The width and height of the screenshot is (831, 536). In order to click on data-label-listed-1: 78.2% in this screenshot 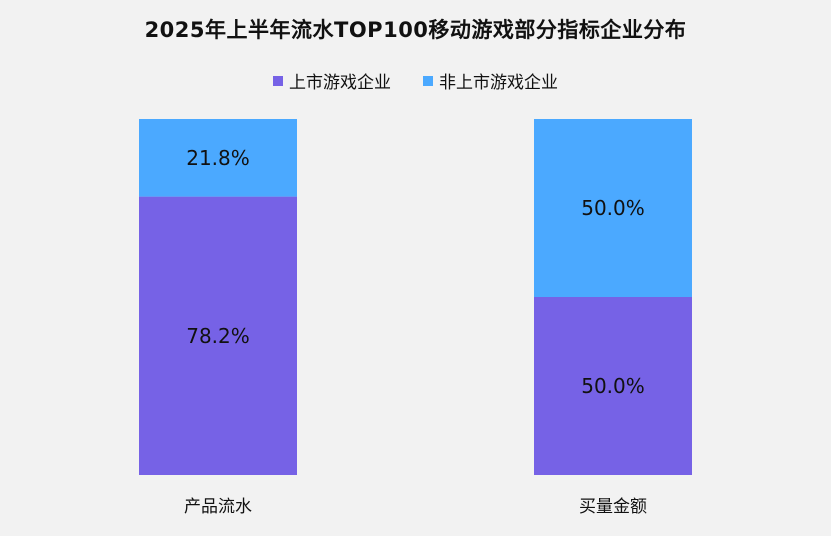, I will do `click(218, 336)`.